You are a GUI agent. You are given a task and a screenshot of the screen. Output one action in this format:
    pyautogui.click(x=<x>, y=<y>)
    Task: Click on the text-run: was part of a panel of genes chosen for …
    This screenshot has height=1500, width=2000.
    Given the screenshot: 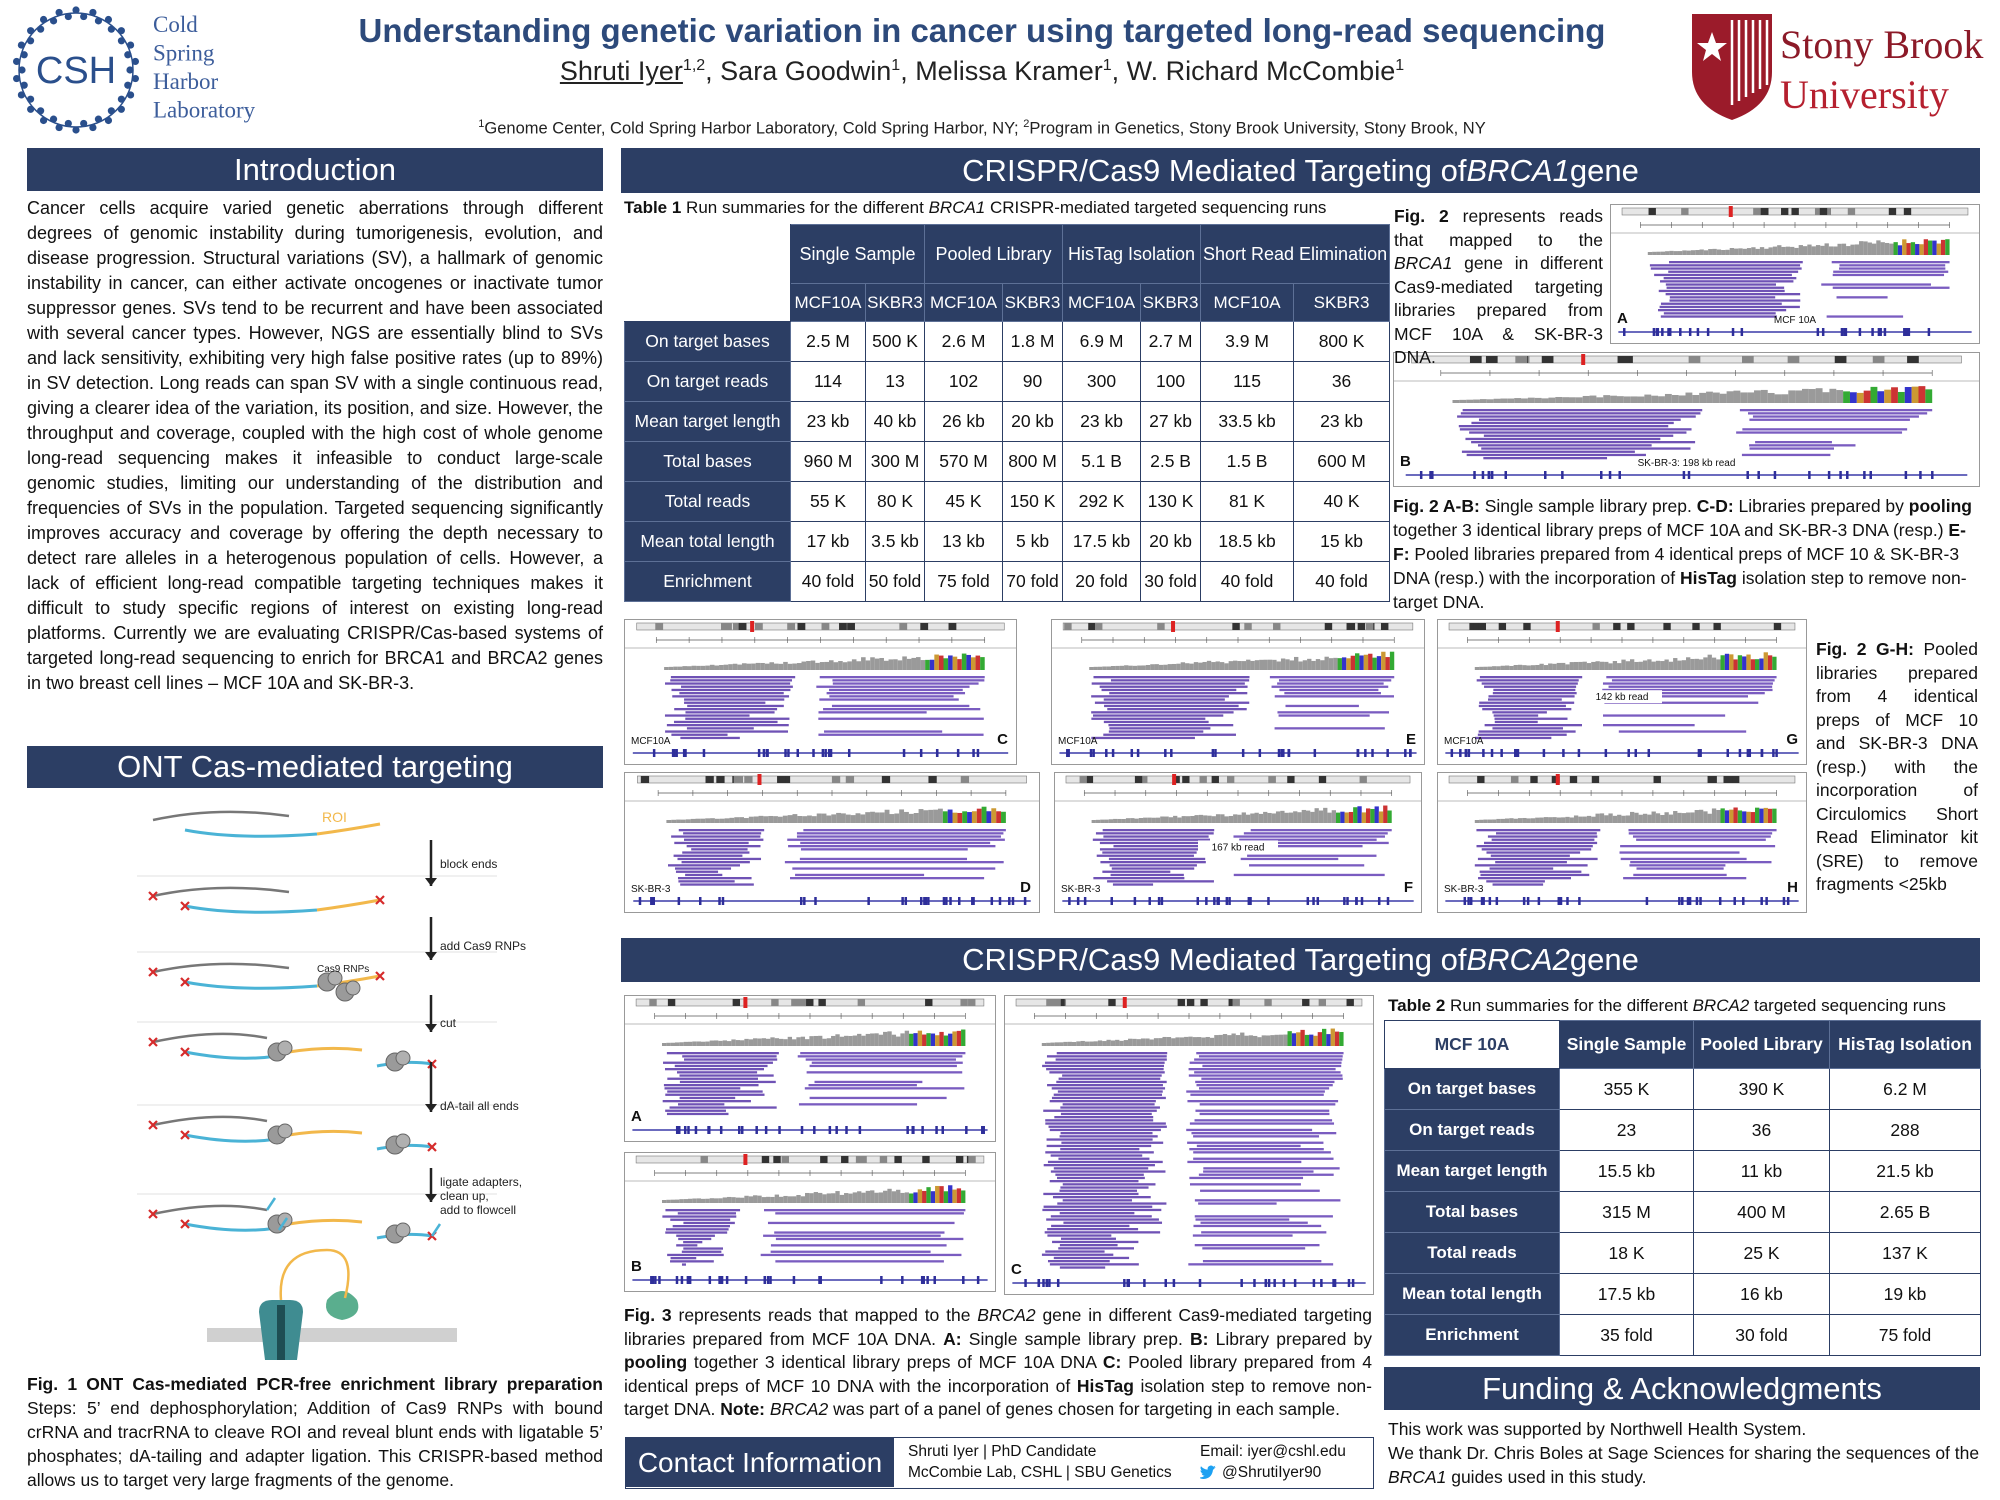 What is the action you would take?
    pyautogui.click(x=1084, y=1409)
    